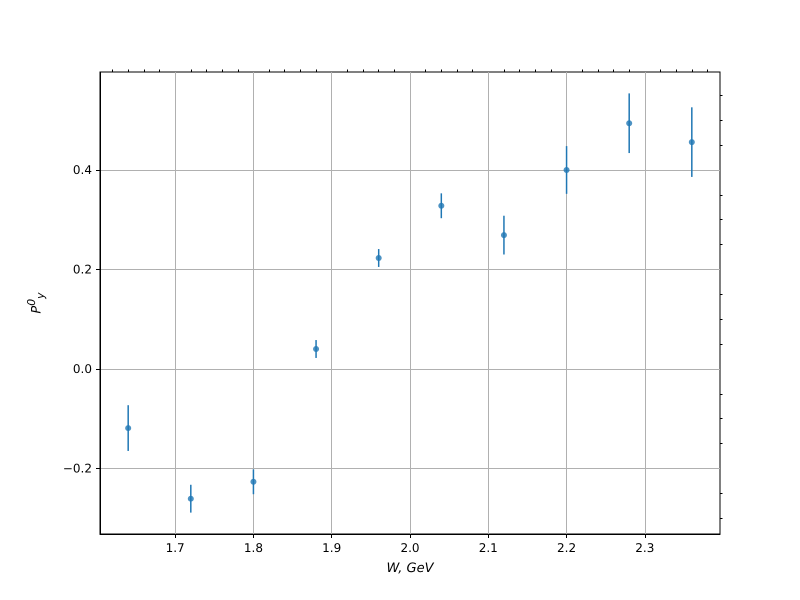  I want to click on x-tick-label: 2.2, so click(566, 548).